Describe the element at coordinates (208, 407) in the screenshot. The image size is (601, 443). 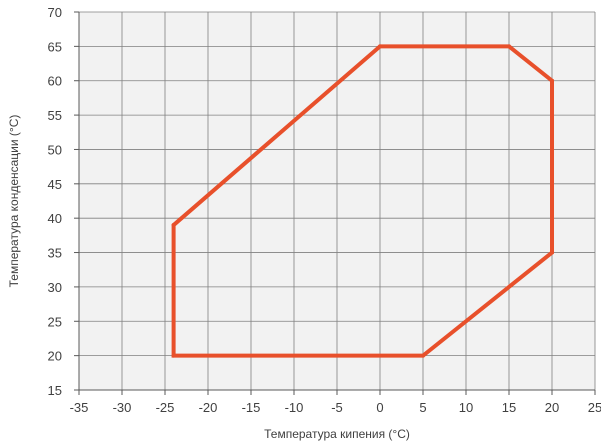
I see `x-tick-label: -20` at that location.